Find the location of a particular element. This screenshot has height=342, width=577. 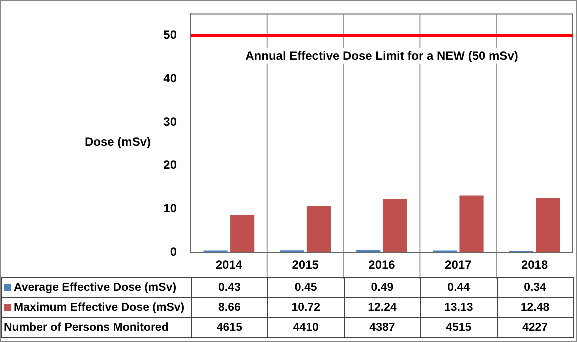

text: 4515 is located at coordinates (459, 328).